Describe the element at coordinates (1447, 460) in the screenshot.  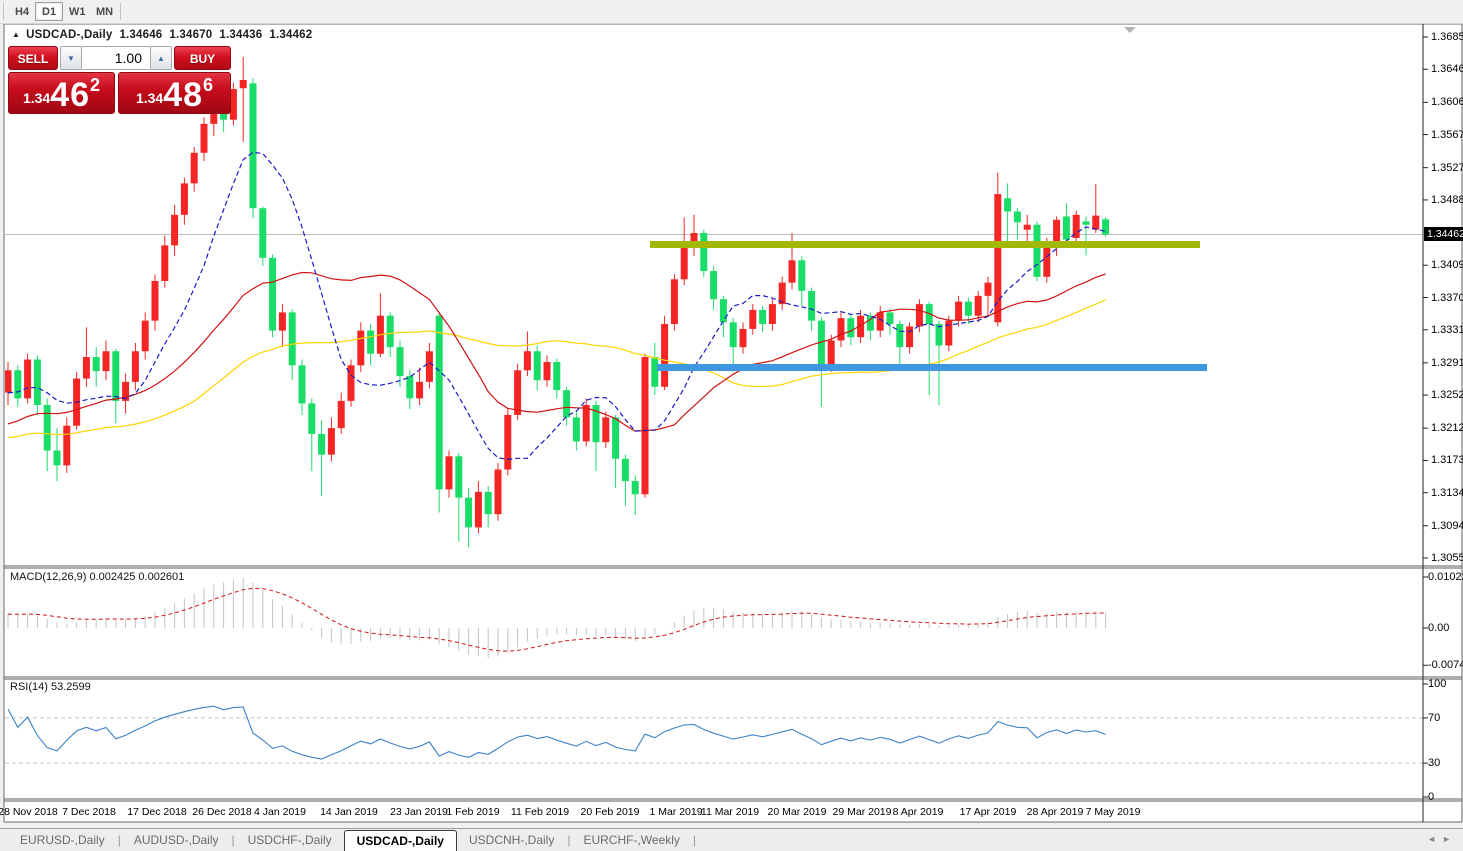
I see `price-axis-label: 1.31730` at that location.